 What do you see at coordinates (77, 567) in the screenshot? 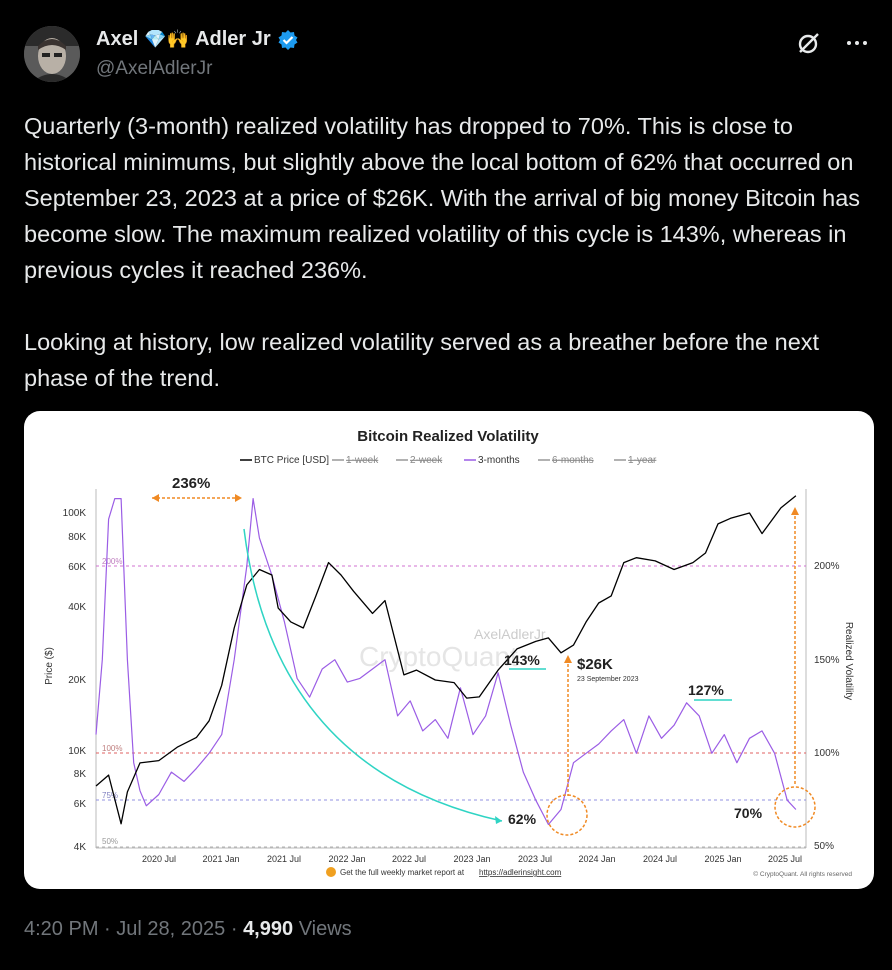
I see `y-left-tick: 60K` at bounding box center [77, 567].